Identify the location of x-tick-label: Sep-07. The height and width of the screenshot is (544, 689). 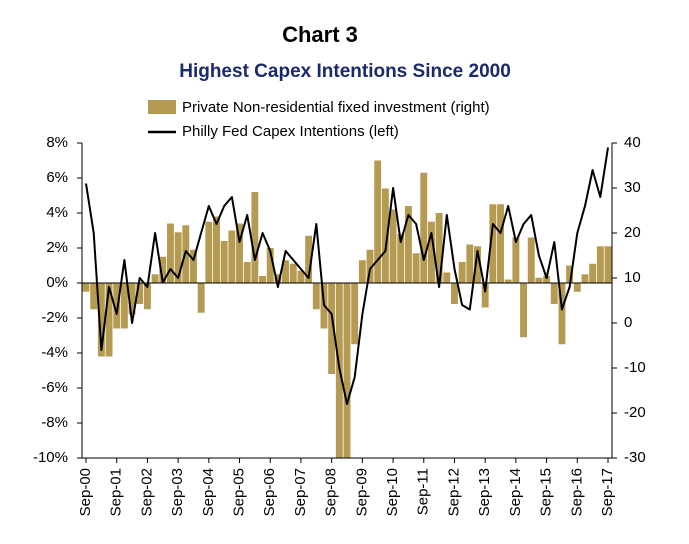
(300, 492).